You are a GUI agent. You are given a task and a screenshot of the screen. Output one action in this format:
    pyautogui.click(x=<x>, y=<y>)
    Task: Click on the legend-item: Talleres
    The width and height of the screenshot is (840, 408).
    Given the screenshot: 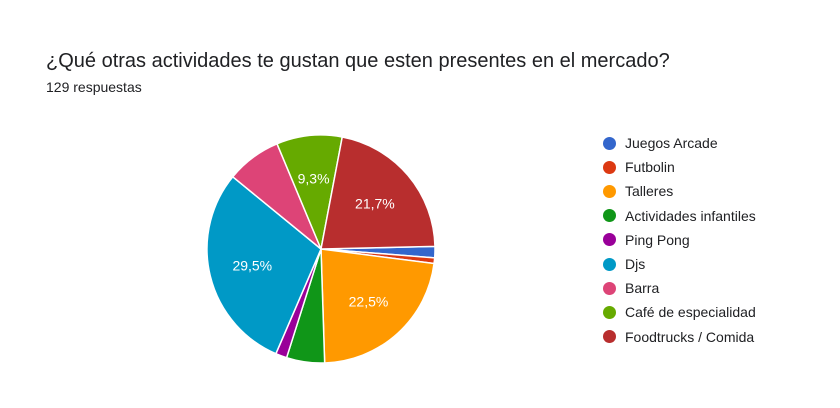 What is the action you would take?
    pyautogui.click(x=679, y=191)
    